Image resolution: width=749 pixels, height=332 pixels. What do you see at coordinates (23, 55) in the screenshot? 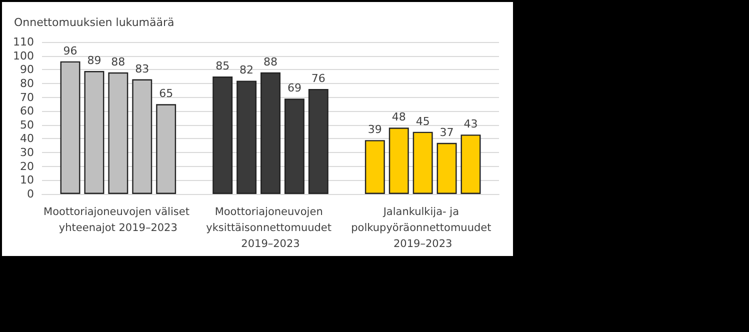
I see `y-tick-label: 100` at bounding box center [23, 55].